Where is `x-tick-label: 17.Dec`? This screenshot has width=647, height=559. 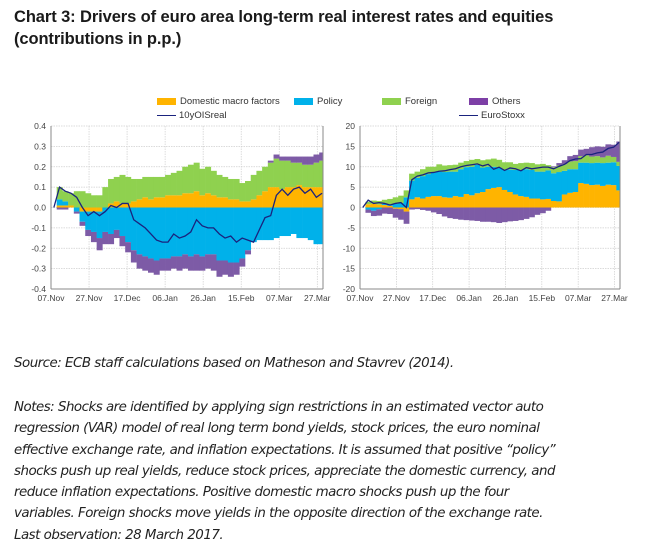
x-tick-label: 17.Dec is located at coordinates (433, 298).